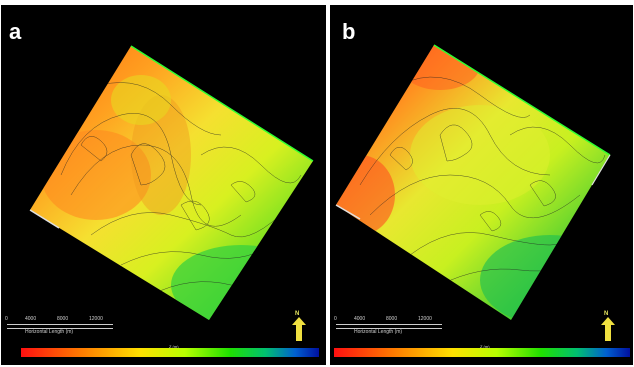  Describe the element at coordinates (482, 352) in the screenshot. I see `colorbar-b` at that location.